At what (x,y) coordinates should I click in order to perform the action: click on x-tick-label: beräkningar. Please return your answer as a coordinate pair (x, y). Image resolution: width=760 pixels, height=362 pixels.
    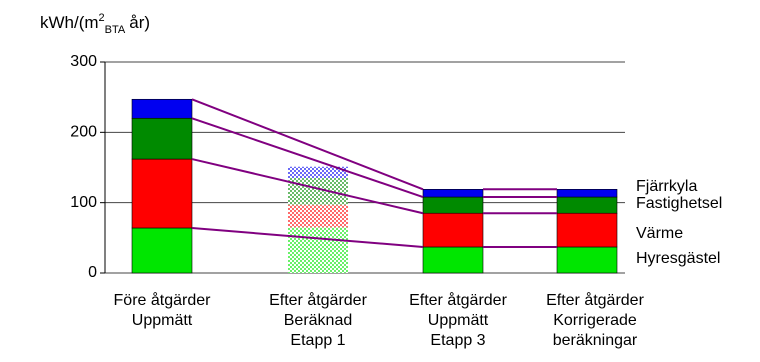
    Looking at the image, I should click on (595, 340).